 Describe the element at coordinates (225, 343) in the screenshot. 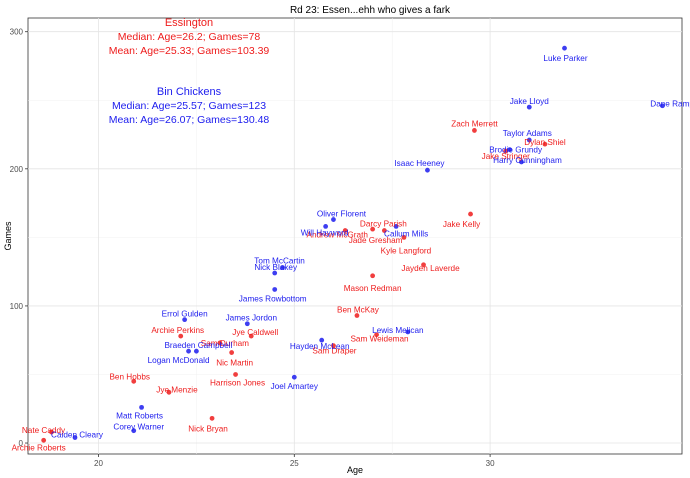

I see `point-label: Sam Durham` at that location.